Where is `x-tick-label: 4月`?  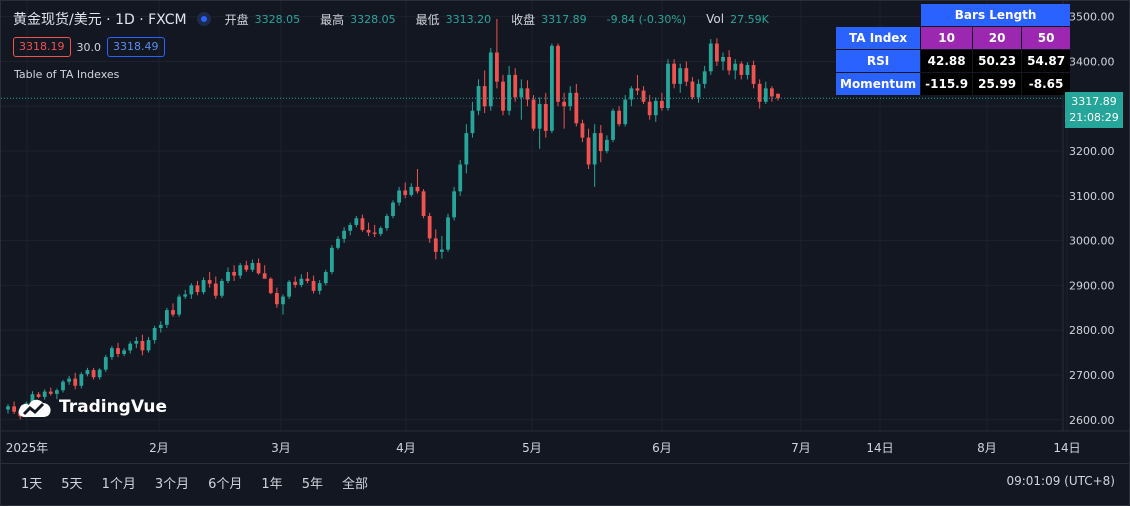
x-tick-label: 4月 is located at coordinates (406, 448).